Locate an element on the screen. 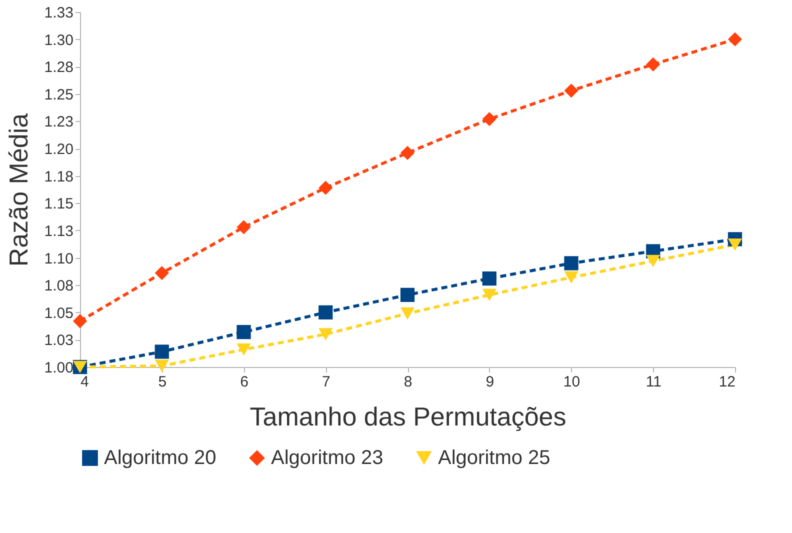  x-tick-label: 4 is located at coordinates (84, 382).